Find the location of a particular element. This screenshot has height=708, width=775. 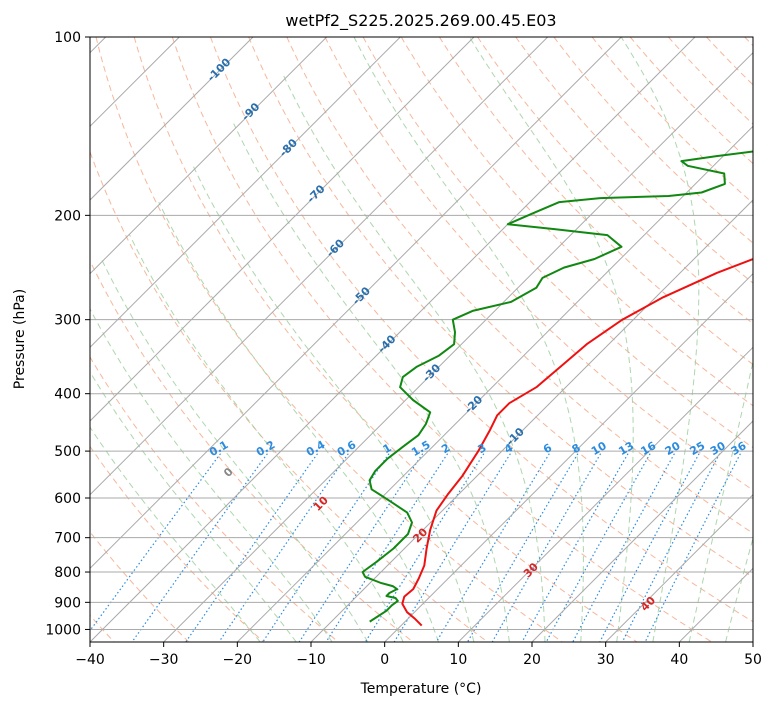

x-tick-label: 40 is located at coordinates (679, 660).